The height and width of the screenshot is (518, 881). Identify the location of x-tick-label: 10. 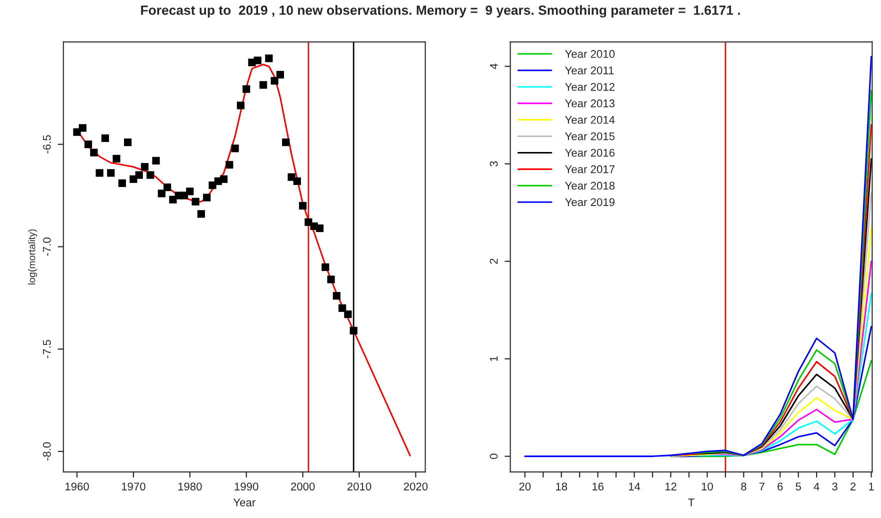
(707, 486).